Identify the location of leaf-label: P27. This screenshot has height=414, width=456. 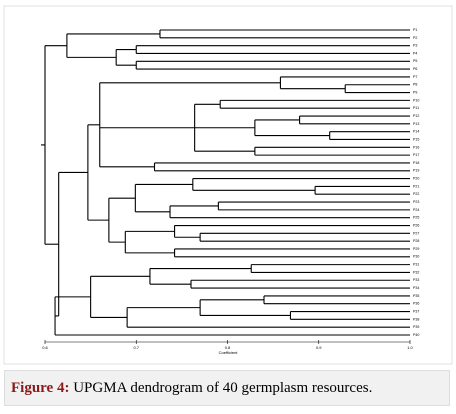
(416, 233).